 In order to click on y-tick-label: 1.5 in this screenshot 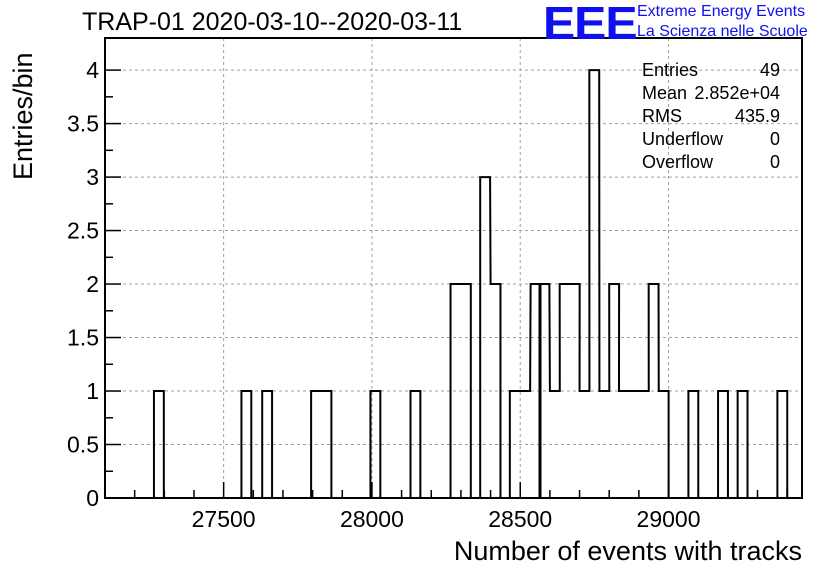, I will do `click(83, 338)`.